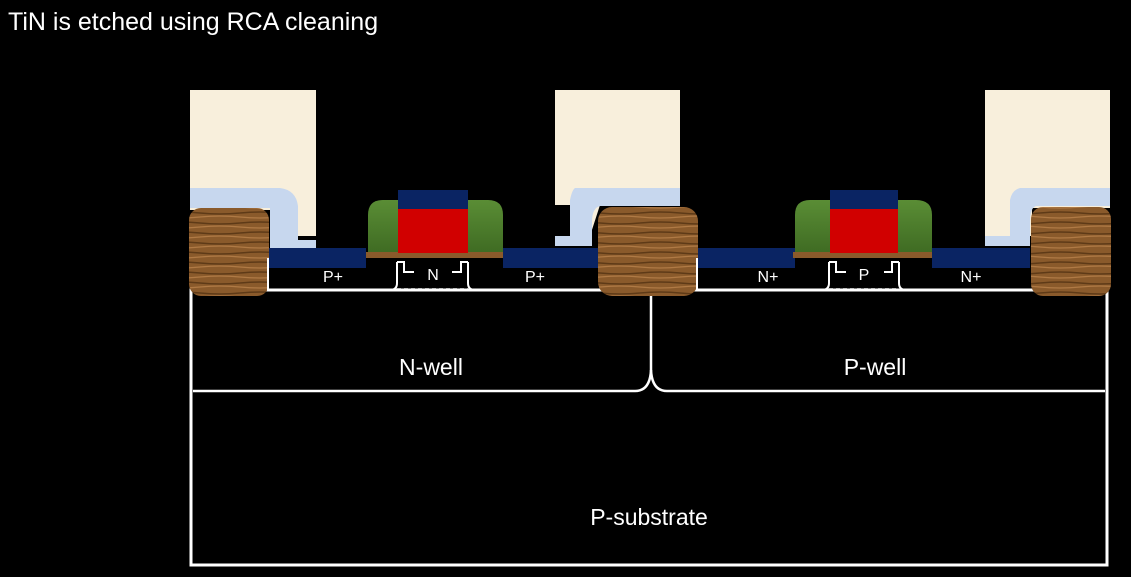  I want to click on oxide-block-right, so click(1047, 168).